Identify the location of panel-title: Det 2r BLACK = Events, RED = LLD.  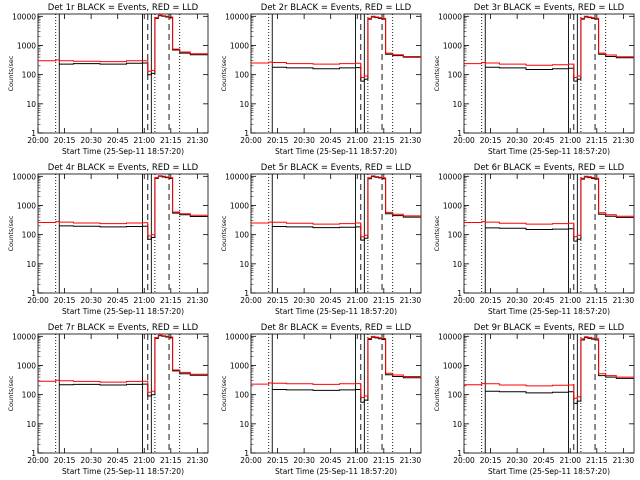
(336, 8).